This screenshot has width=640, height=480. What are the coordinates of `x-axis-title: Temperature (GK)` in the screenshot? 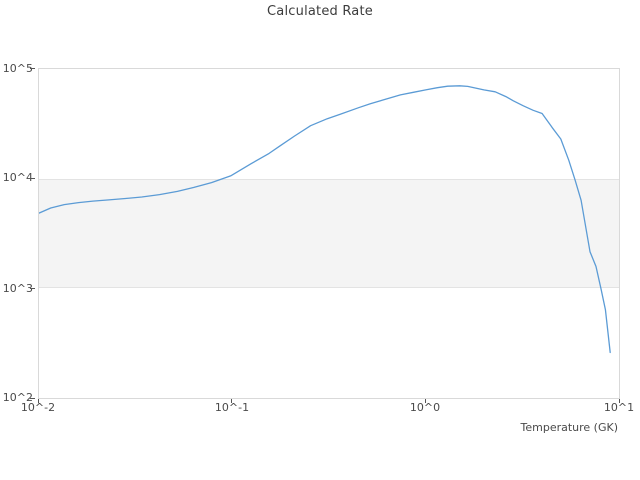 It's located at (569, 427).